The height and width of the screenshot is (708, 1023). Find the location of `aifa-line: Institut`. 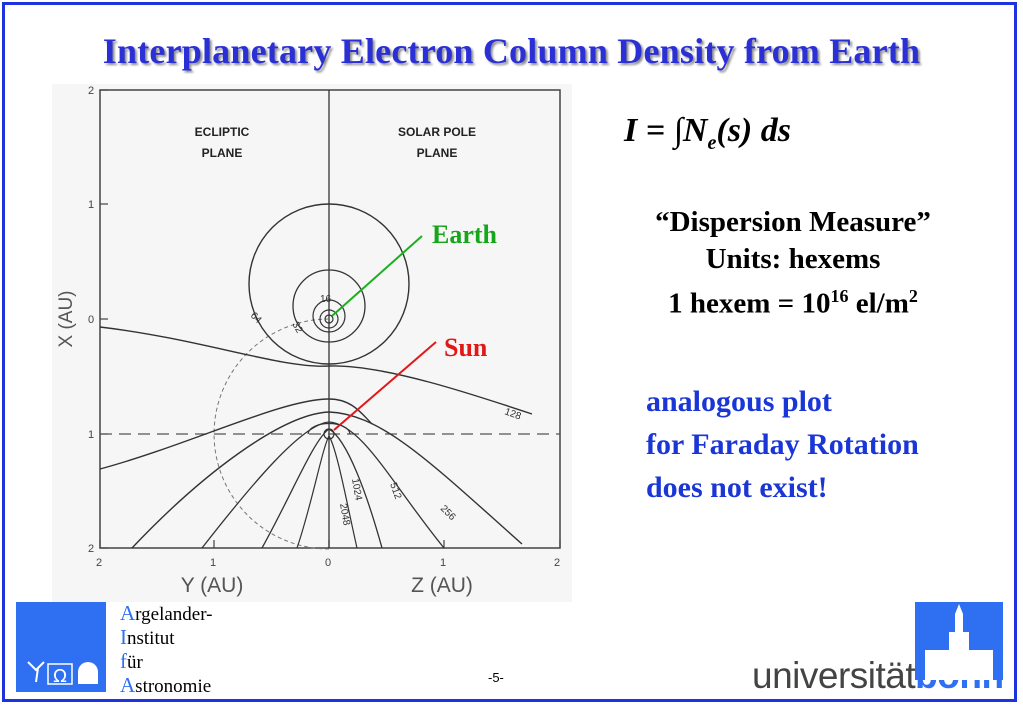

aifa-line: Institut is located at coordinates (147, 637).